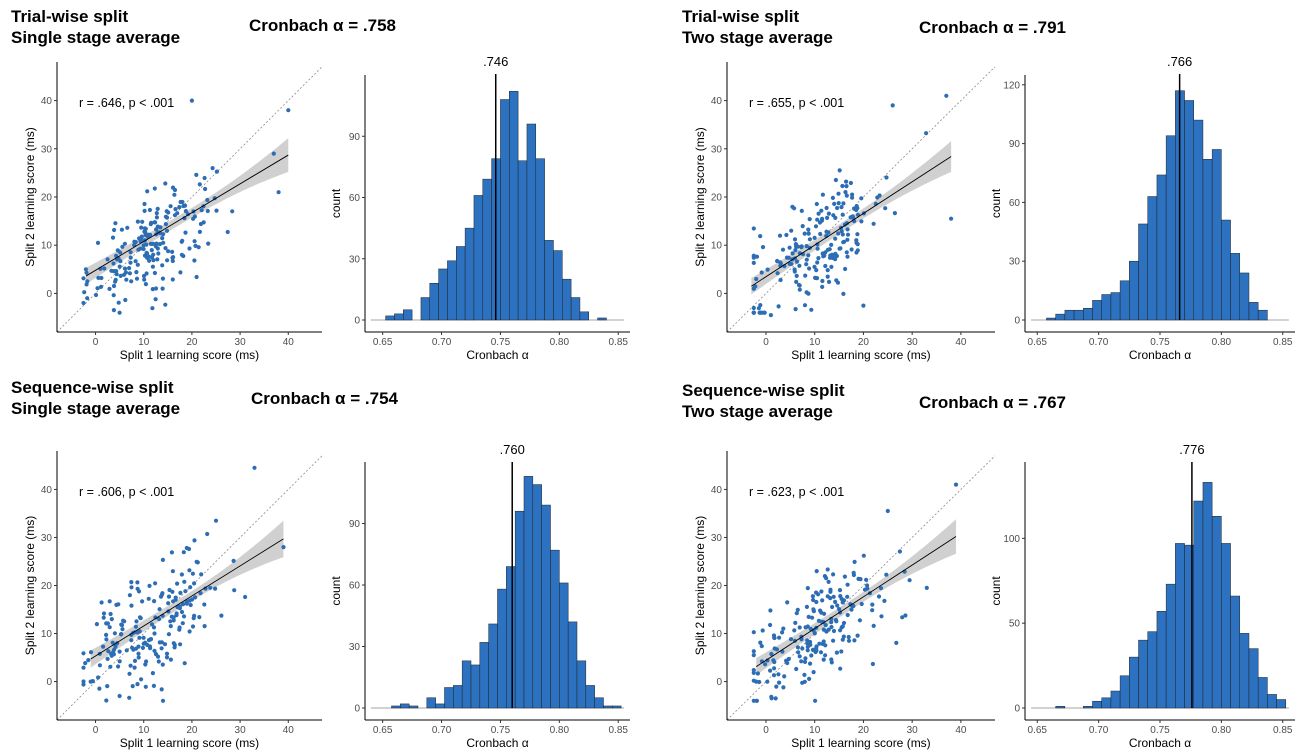 The width and height of the screenshot is (1311, 750). I want to click on y-tick-label: 10, so click(717, 634).